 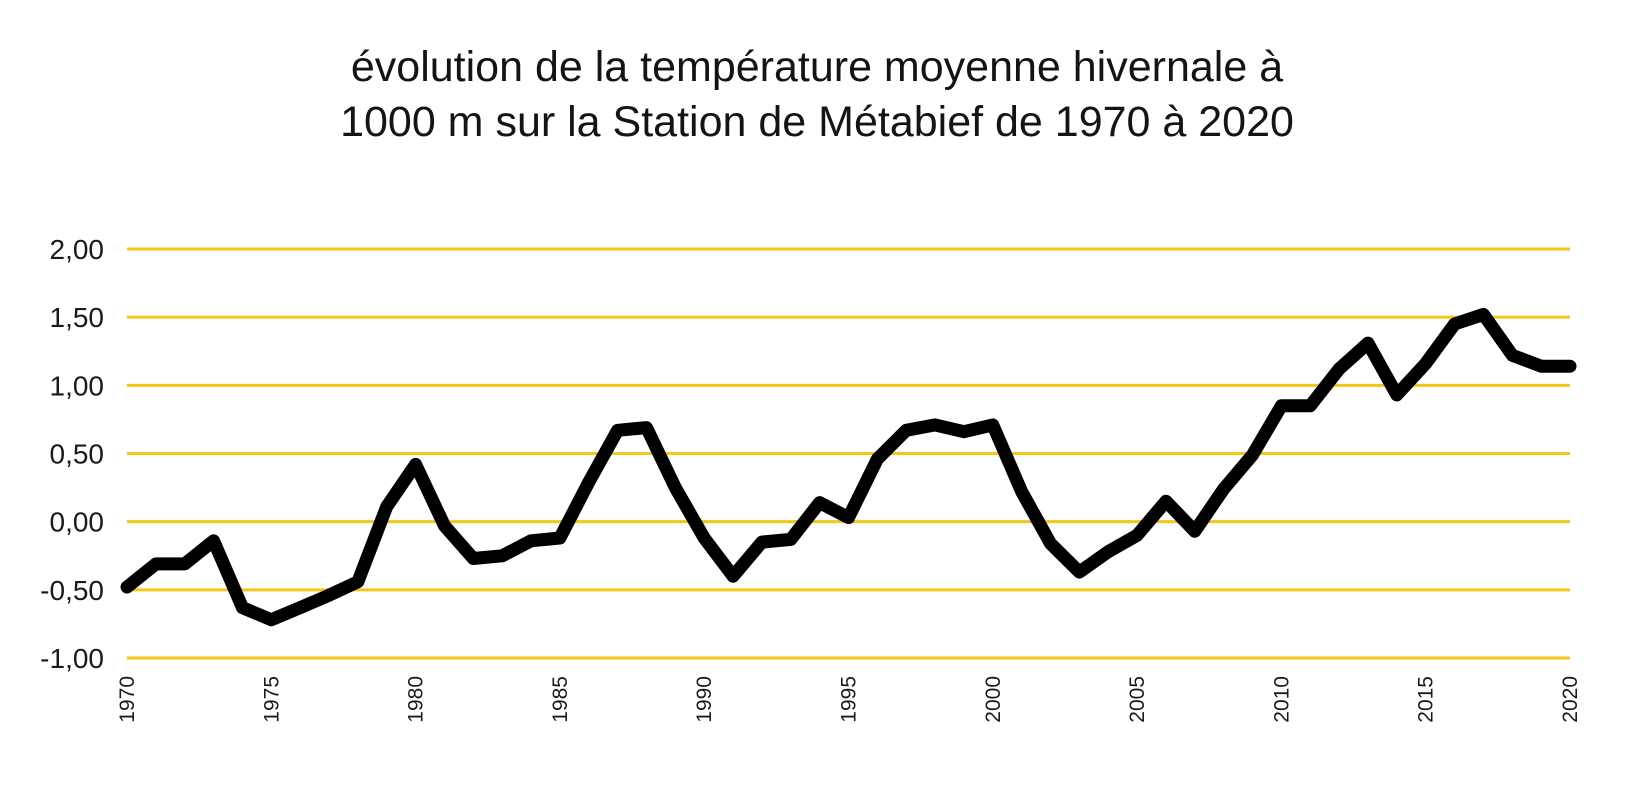 What do you see at coordinates (1281, 699) in the screenshot?
I see `x-tick-label: 2010` at bounding box center [1281, 699].